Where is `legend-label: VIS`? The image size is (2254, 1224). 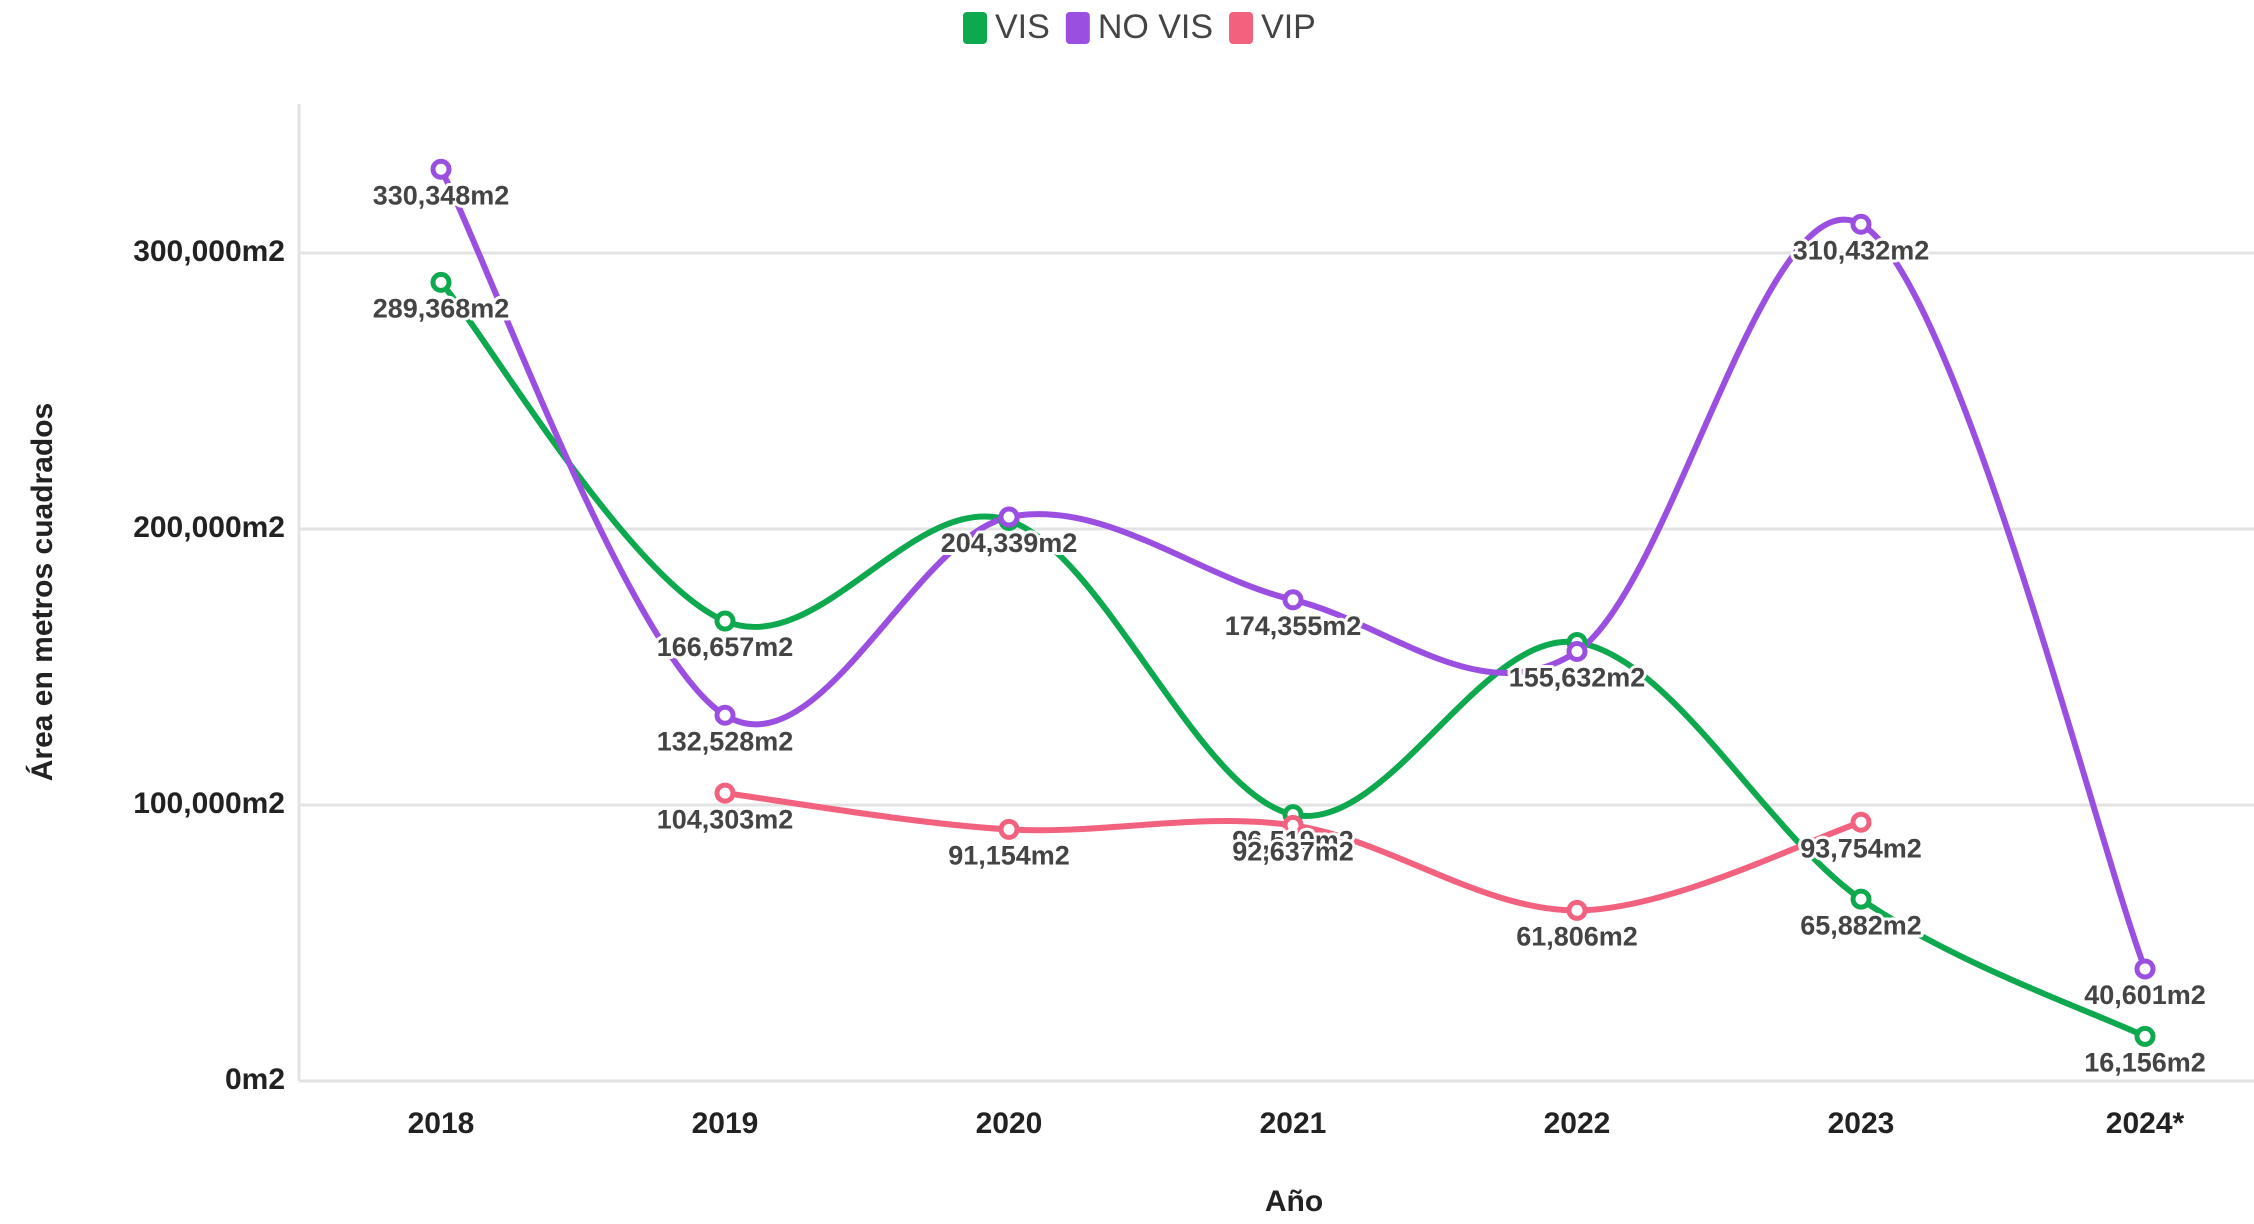 legend-label: VIS is located at coordinates (1022, 27).